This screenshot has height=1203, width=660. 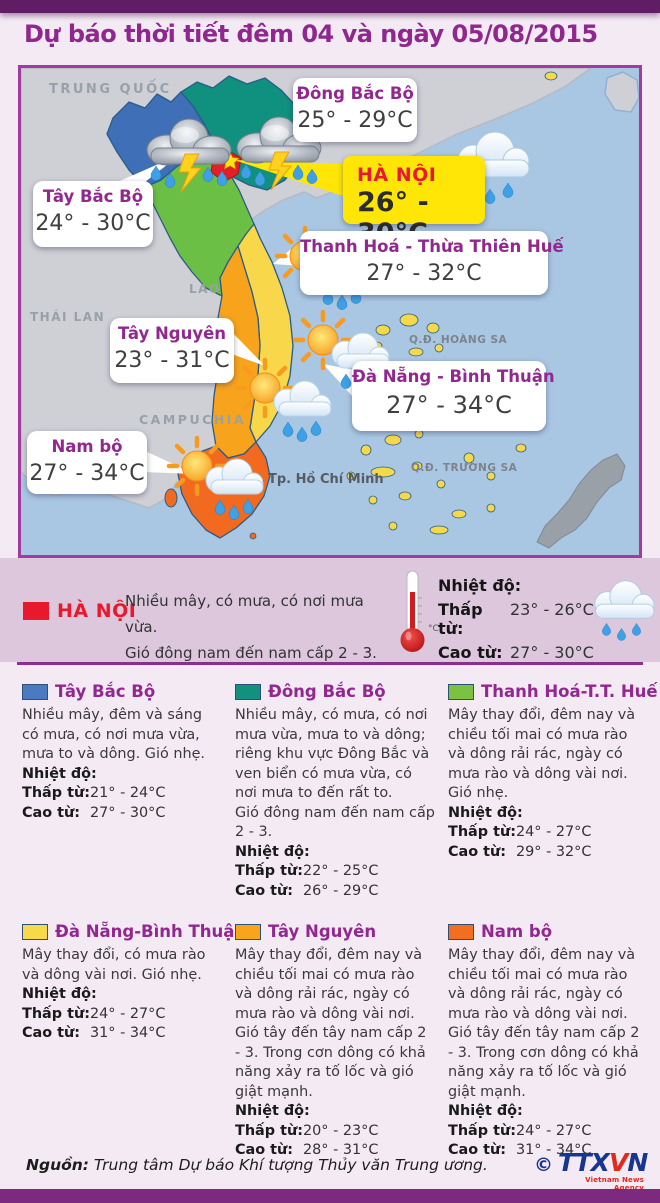 I want to click on map-island-phu-quoc, so click(x=171, y=498).